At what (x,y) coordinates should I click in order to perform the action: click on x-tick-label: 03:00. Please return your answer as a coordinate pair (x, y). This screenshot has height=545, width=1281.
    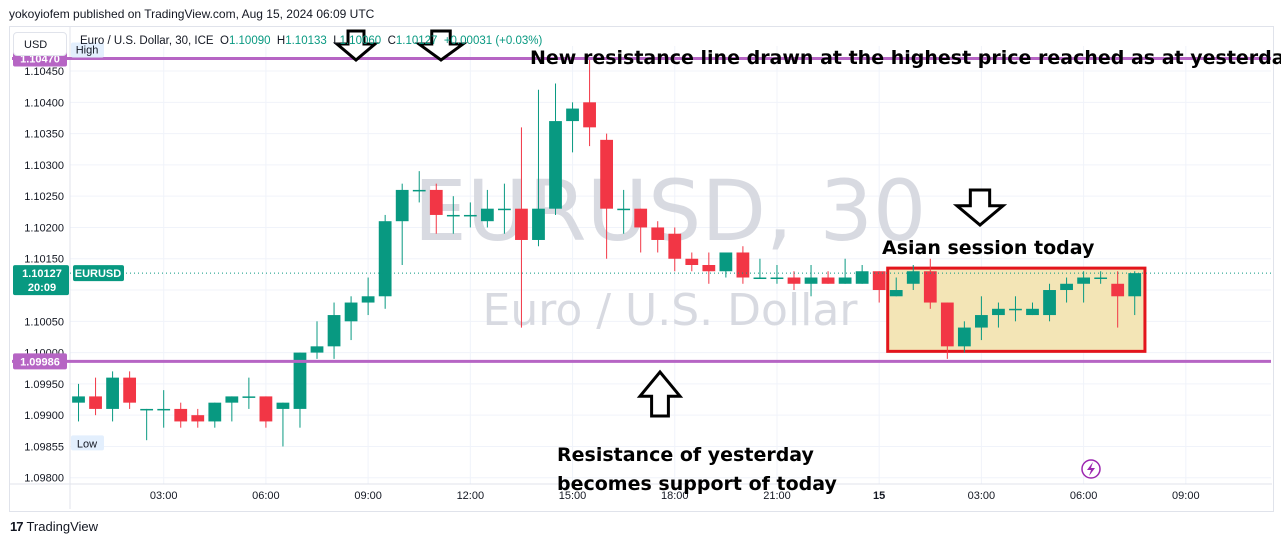
    Looking at the image, I should click on (982, 496).